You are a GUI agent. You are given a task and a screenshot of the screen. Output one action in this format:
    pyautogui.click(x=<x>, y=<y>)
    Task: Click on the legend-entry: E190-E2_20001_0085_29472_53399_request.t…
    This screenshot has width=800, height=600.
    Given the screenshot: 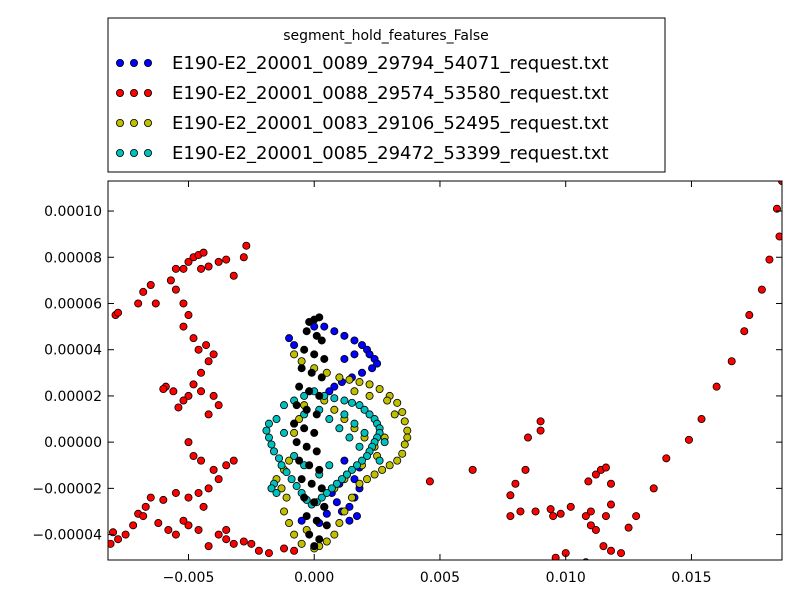 What is the action you would take?
    pyautogui.click(x=362, y=153)
    